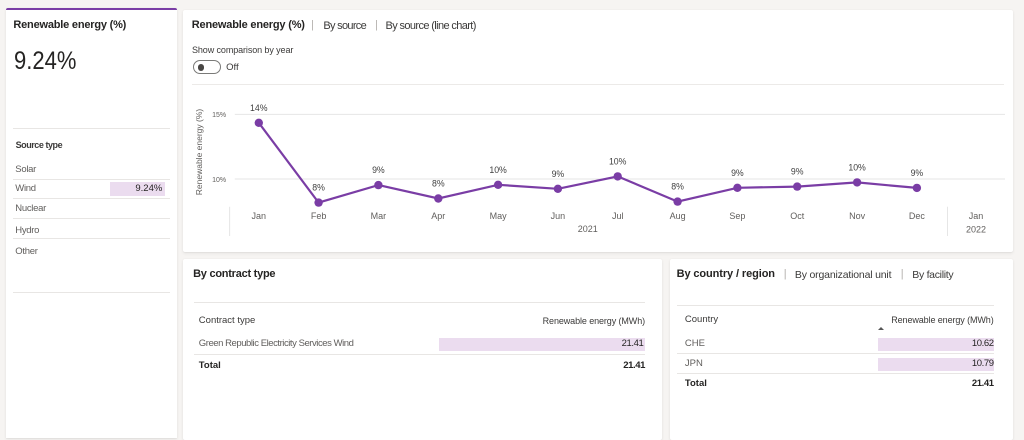 Image resolution: width=1024 pixels, height=440 pixels. I want to click on svg-text: Jul, so click(618, 216).